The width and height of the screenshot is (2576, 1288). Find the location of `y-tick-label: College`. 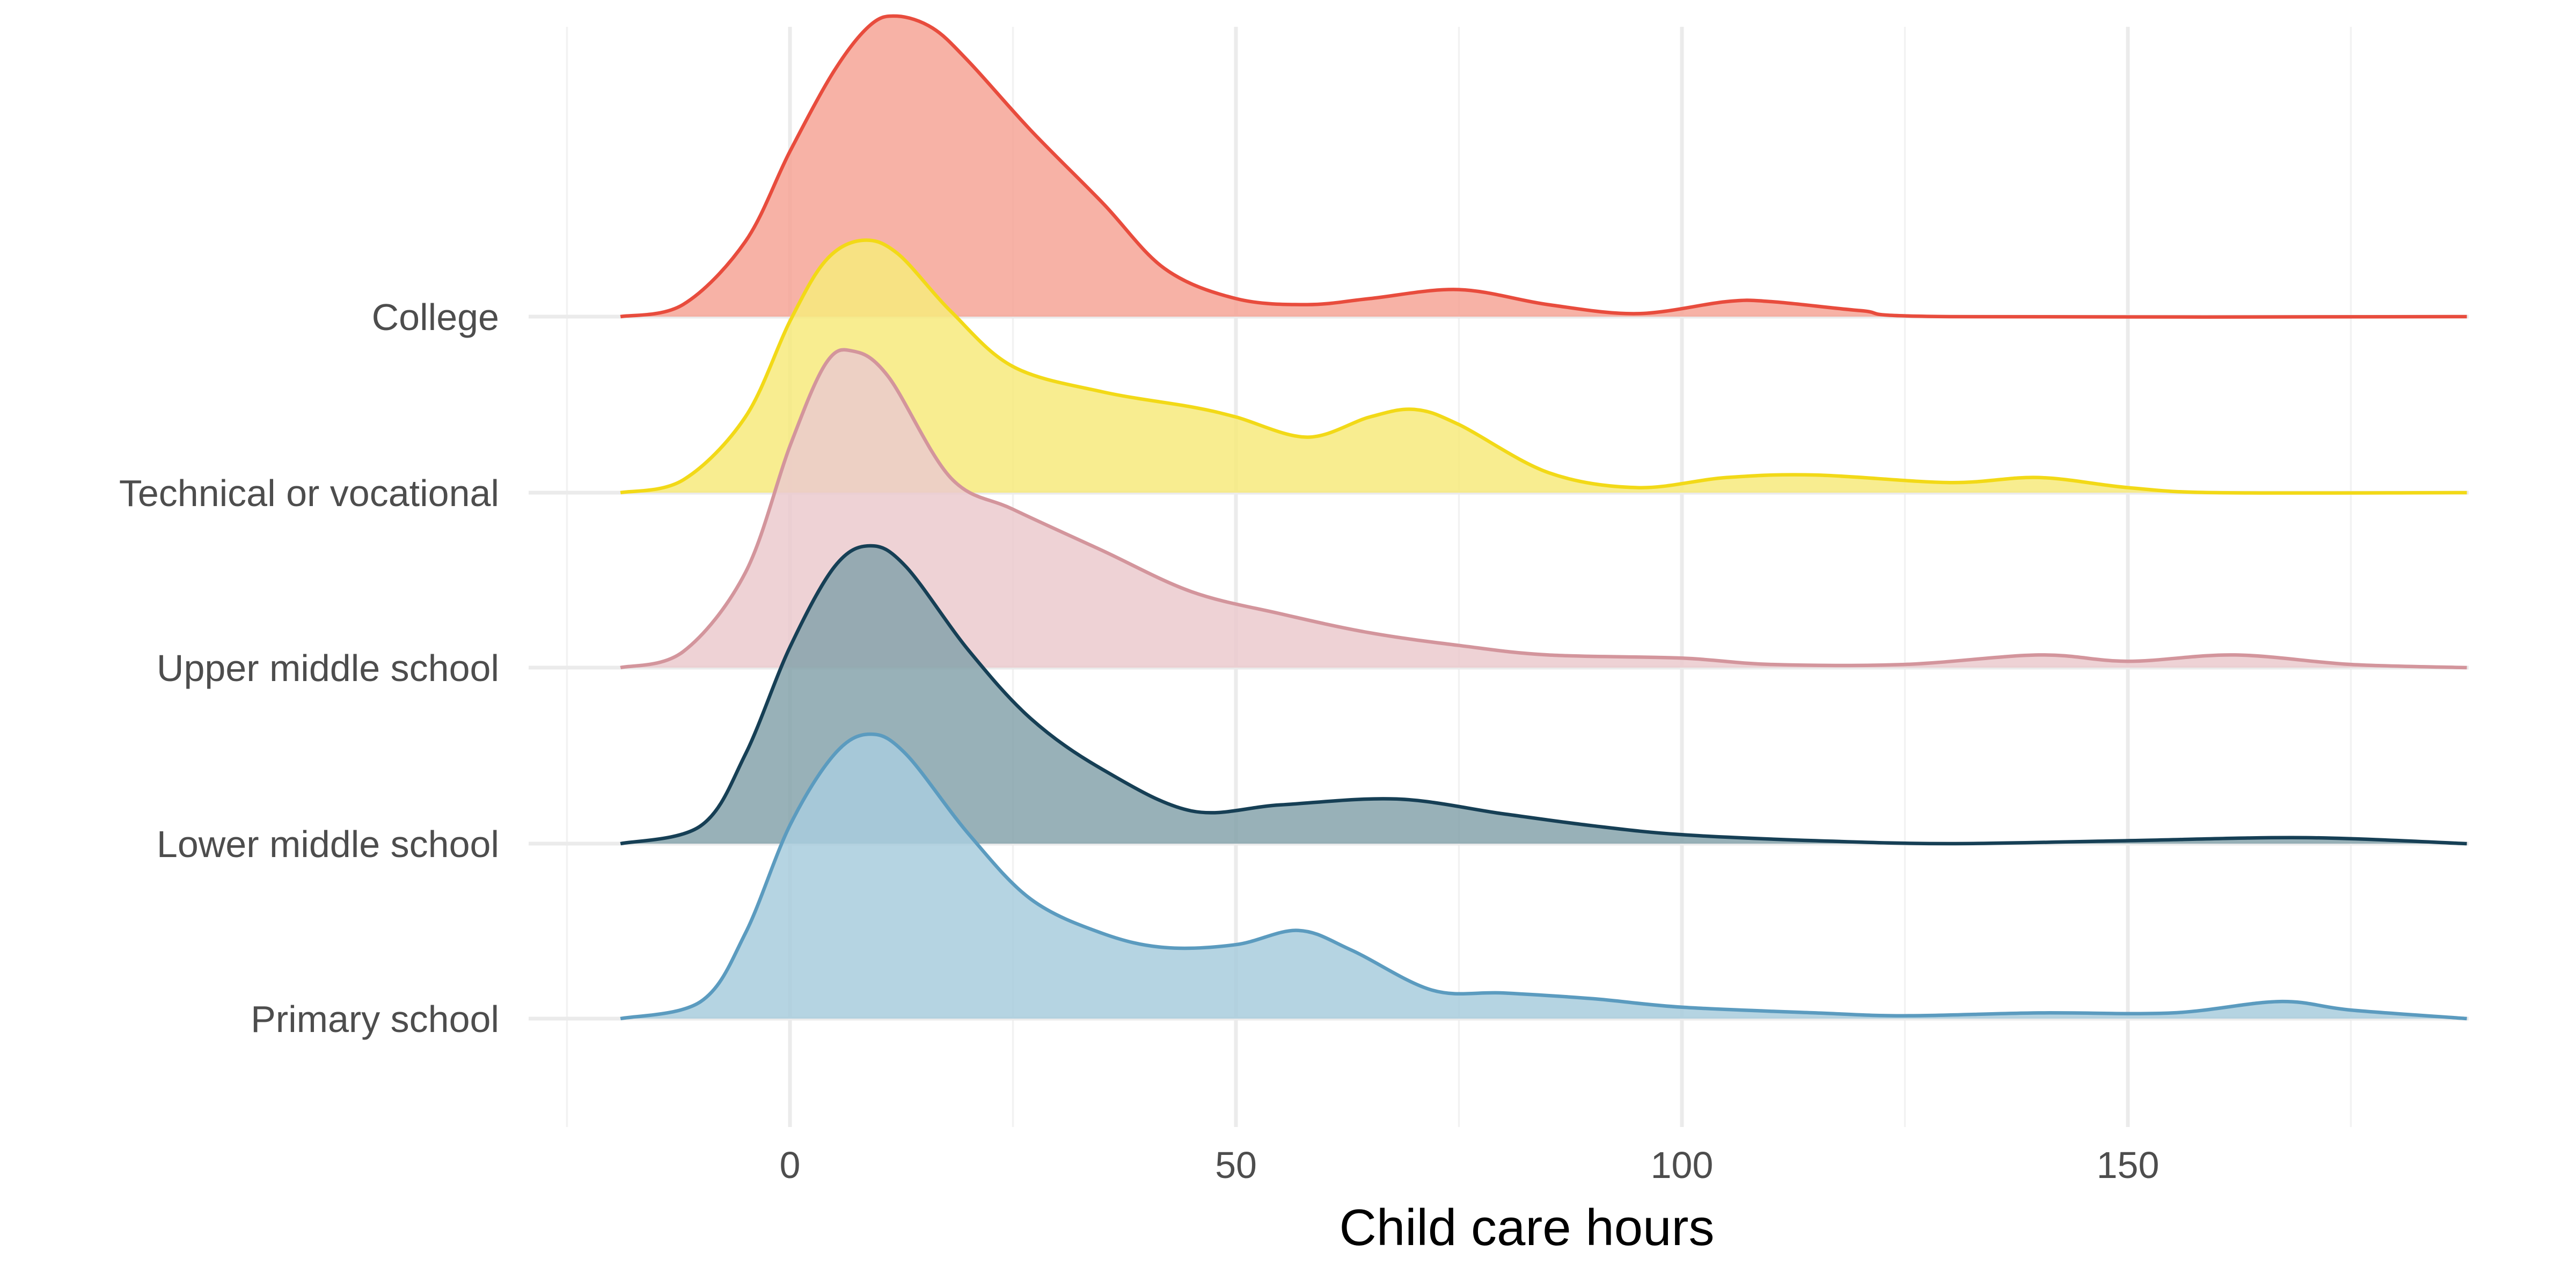

y-tick-label: College is located at coordinates (435, 317).